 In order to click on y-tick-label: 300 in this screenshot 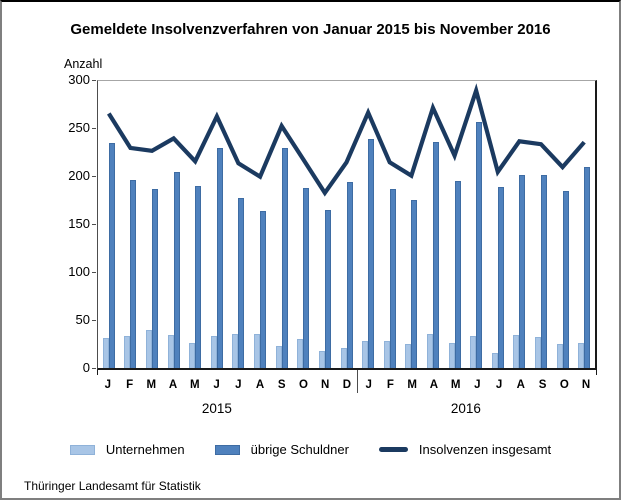, I will do `click(79, 79)`.